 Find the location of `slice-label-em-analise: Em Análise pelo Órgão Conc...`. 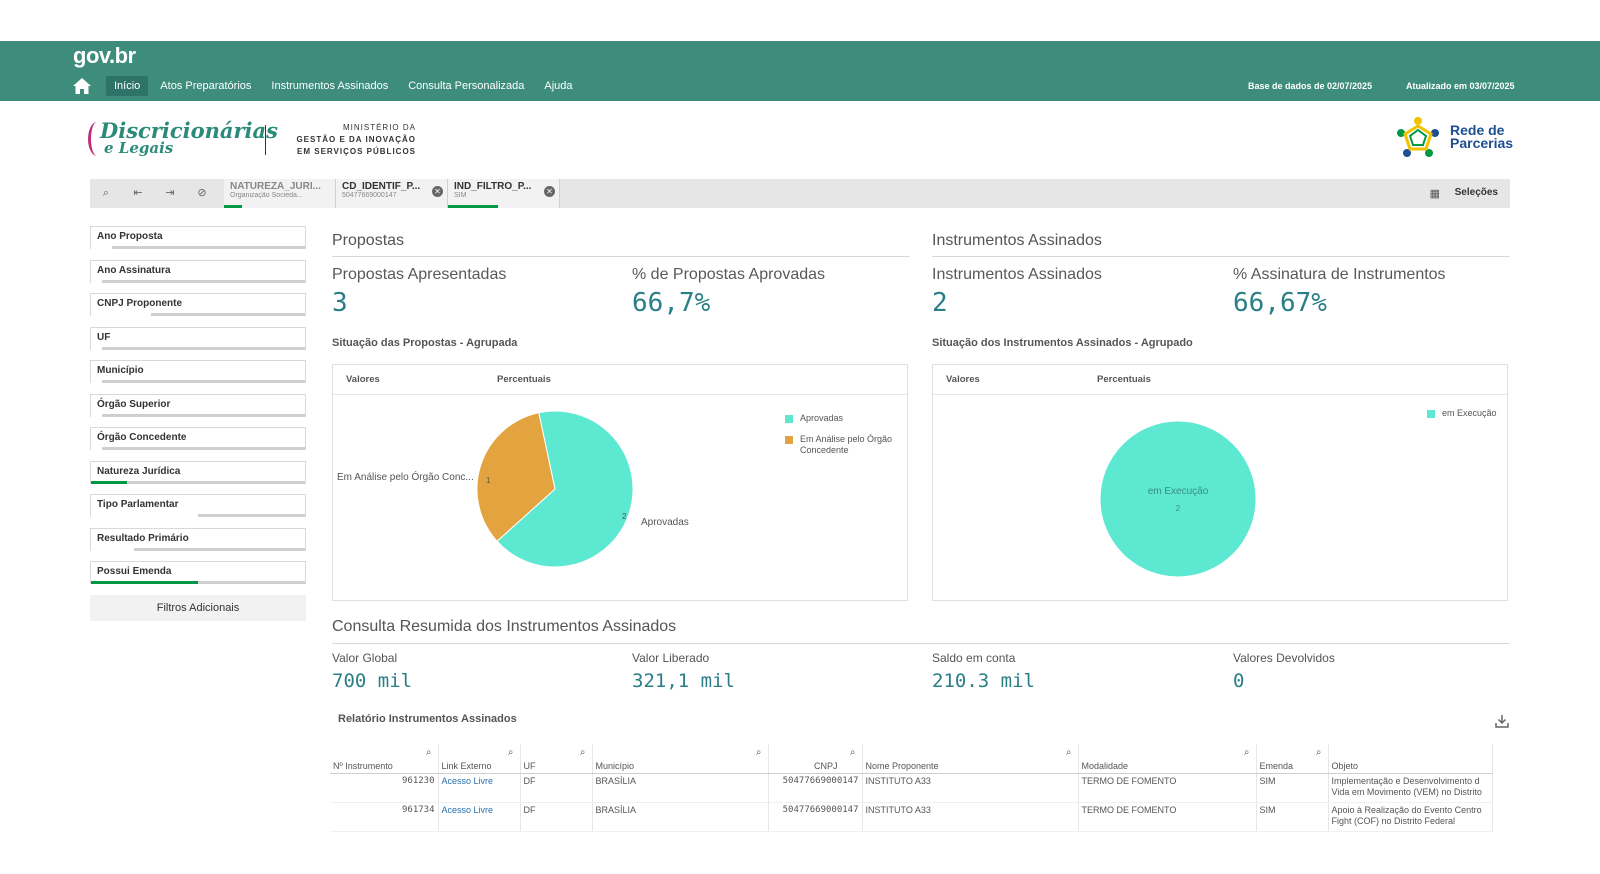

slice-label-em-analise: Em Análise pelo Órgão Conc... is located at coordinates (405, 476).